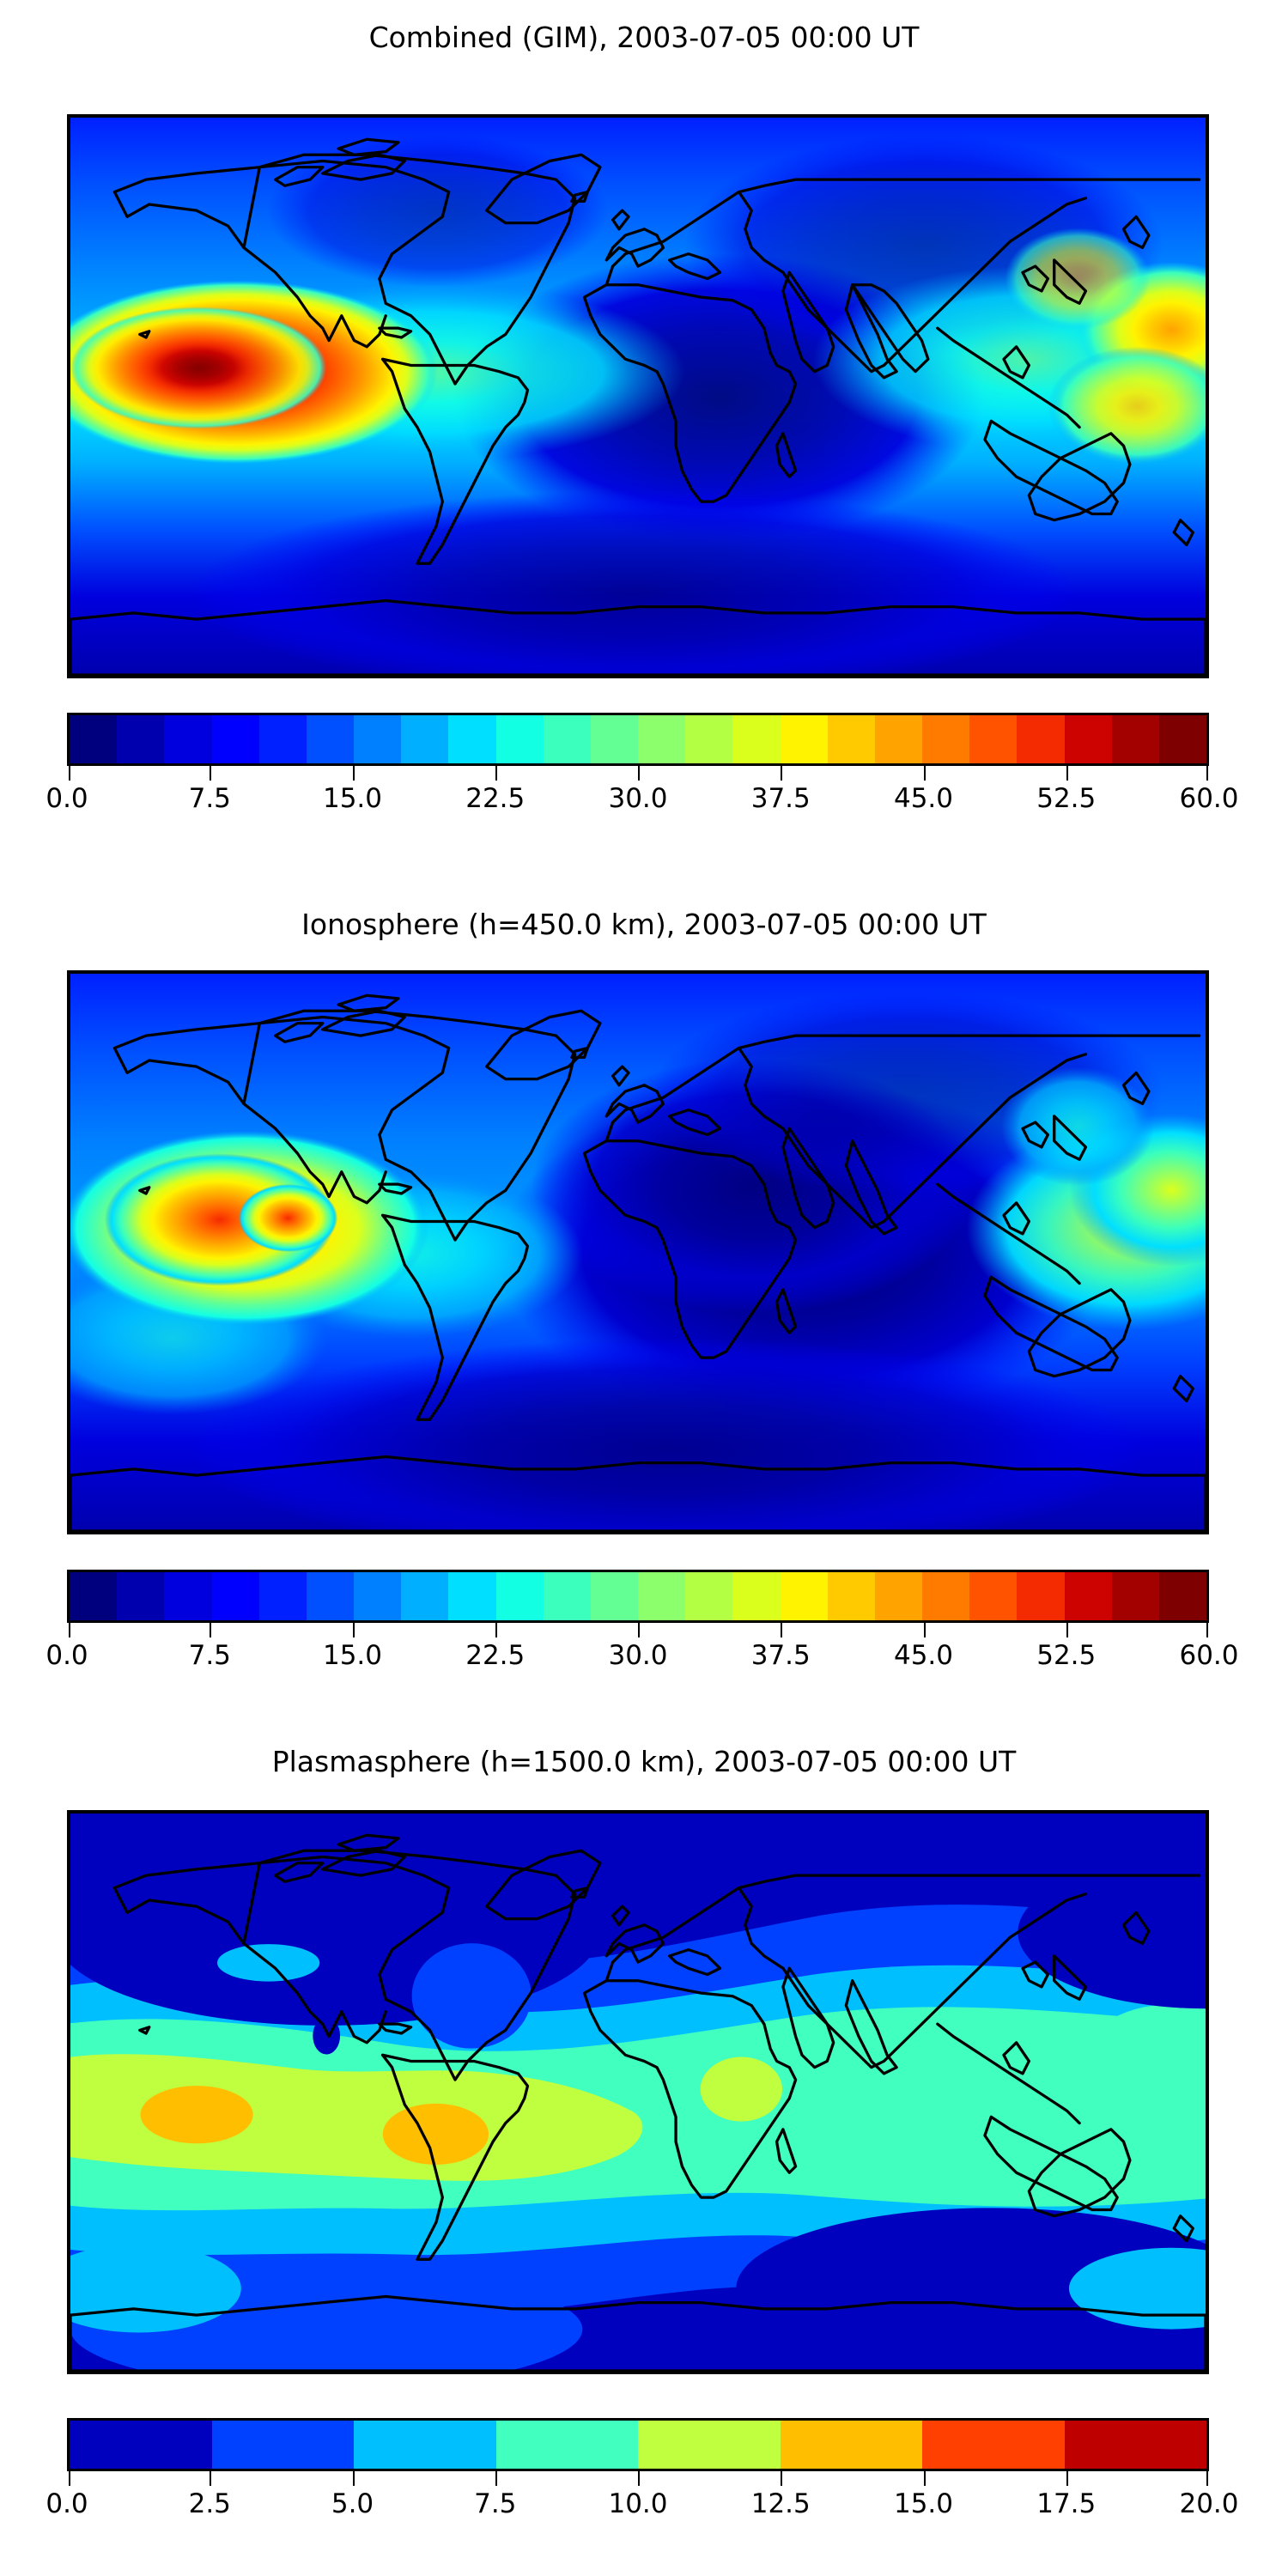 Image resolution: width=1288 pixels, height=2576 pixels. Describe the element at coordinates (638, 775) in the screenshot. I see `colorbar-ticks-combined` at that location.